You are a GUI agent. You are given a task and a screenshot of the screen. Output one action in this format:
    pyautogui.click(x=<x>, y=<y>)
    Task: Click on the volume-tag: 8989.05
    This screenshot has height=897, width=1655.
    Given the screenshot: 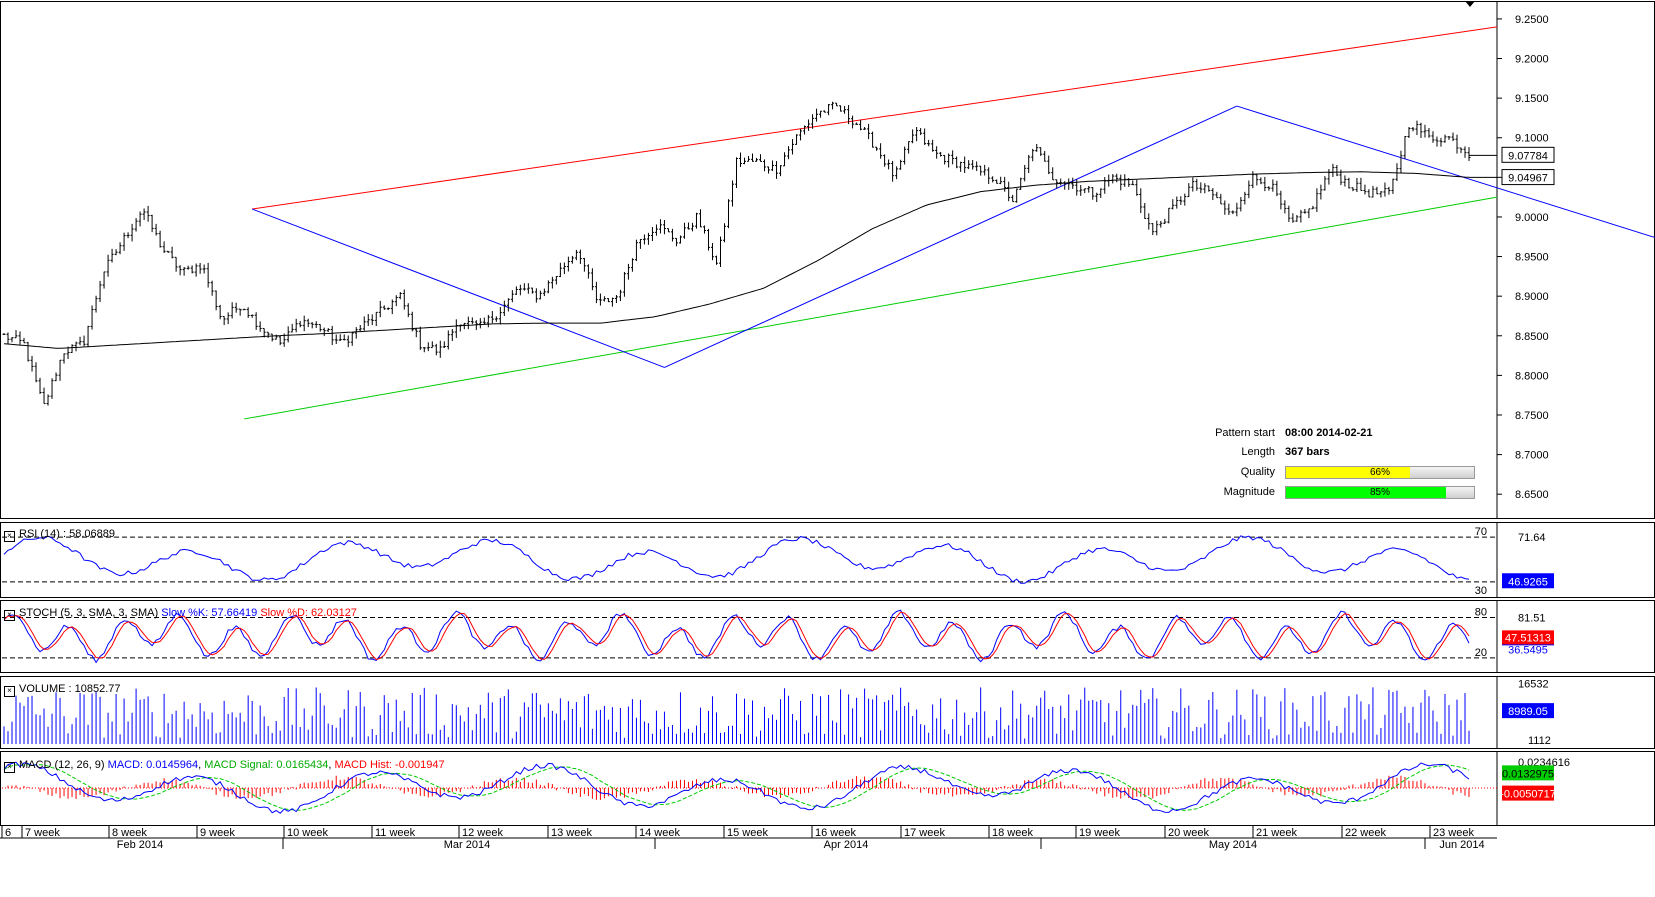 What is the action you would take?
    pyautogui.click(x=1528, y=712)
    